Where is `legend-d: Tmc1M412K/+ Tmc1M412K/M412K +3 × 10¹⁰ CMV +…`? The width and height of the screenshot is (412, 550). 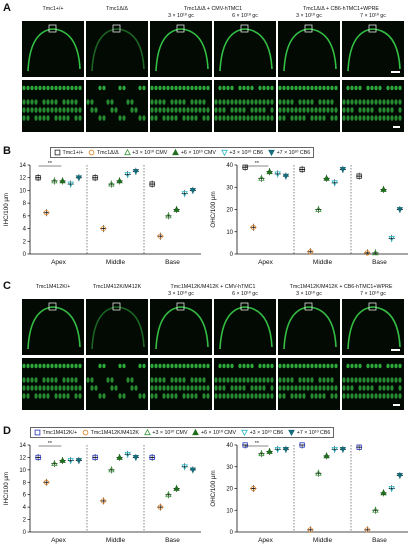
legend-d: Tmc1M412K/+ Tmc1M412K/M412K +3 × 10¹⁰ CMV +… is located at coordinates (182, 432).